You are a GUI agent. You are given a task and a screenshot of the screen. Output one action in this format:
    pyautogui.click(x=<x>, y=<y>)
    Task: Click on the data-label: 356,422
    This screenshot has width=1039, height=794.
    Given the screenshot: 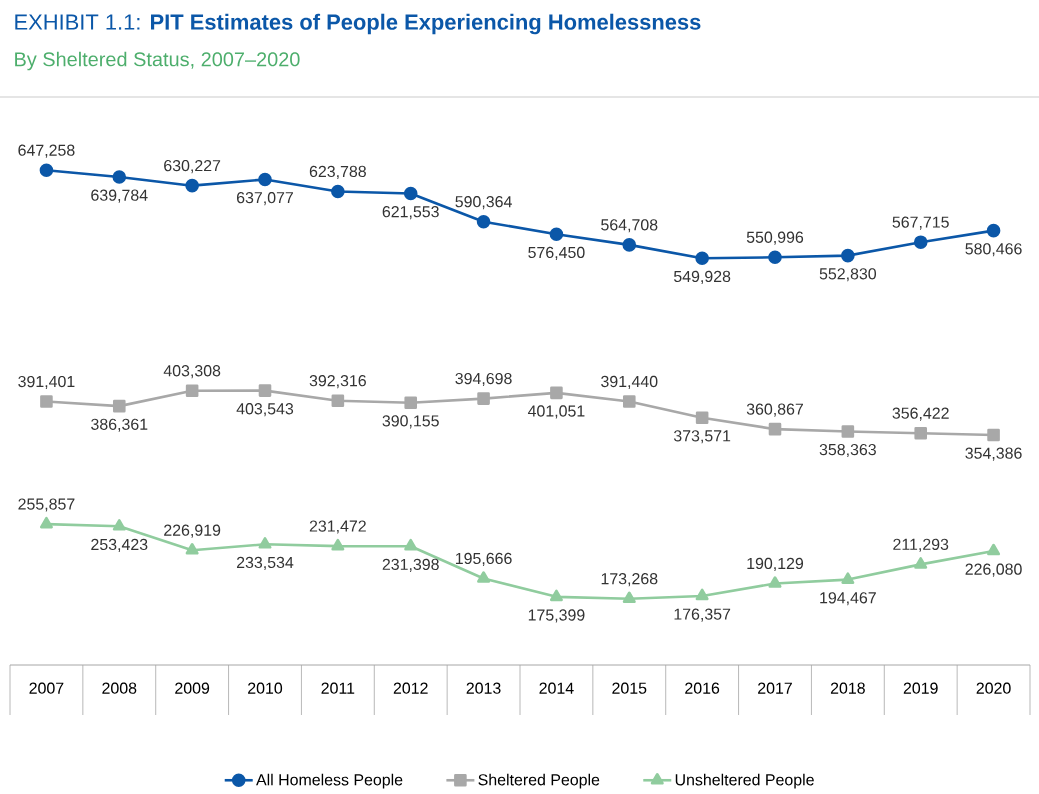 What is the action you would take?
    pyautogui.click(x=920, y=414)
    